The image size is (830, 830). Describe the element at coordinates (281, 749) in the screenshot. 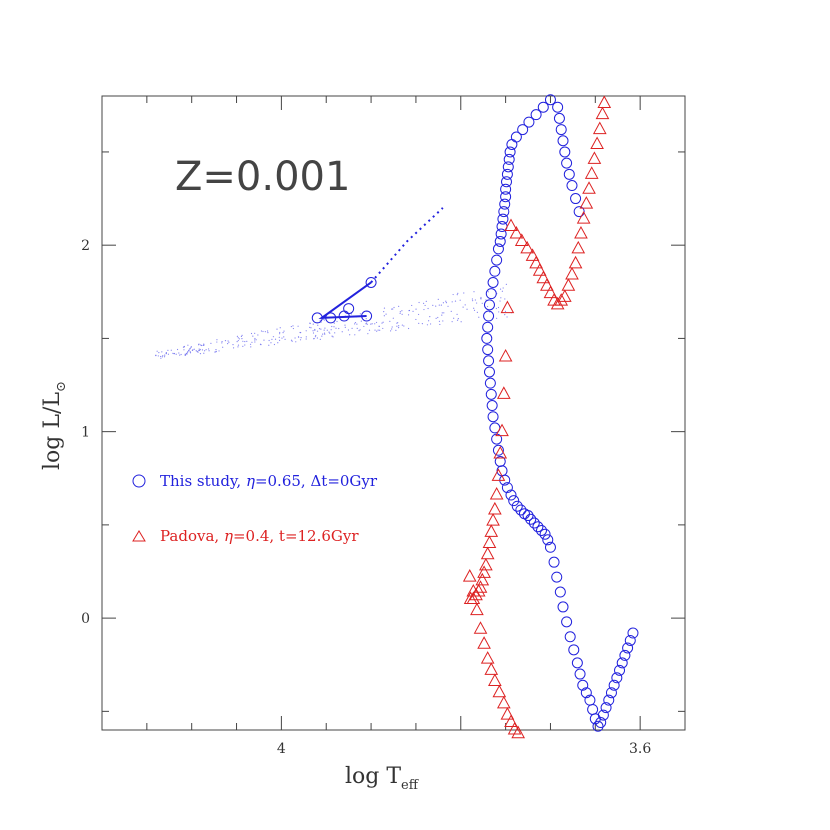

I see `x-tick-label: 4` at that location.